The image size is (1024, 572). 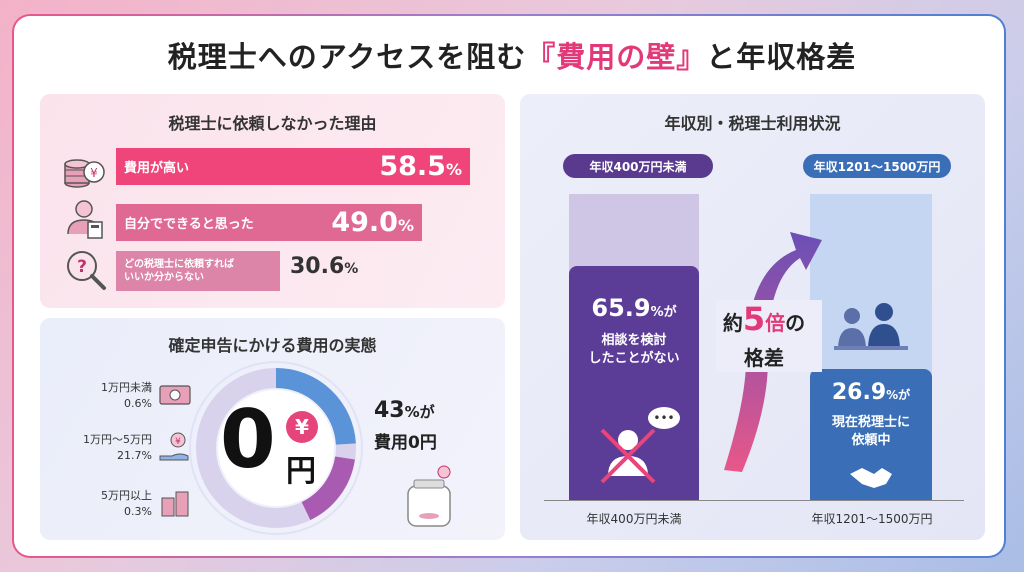 I want to click on reason-label-2: 自分でできると思った, so click(x=189, y=224).